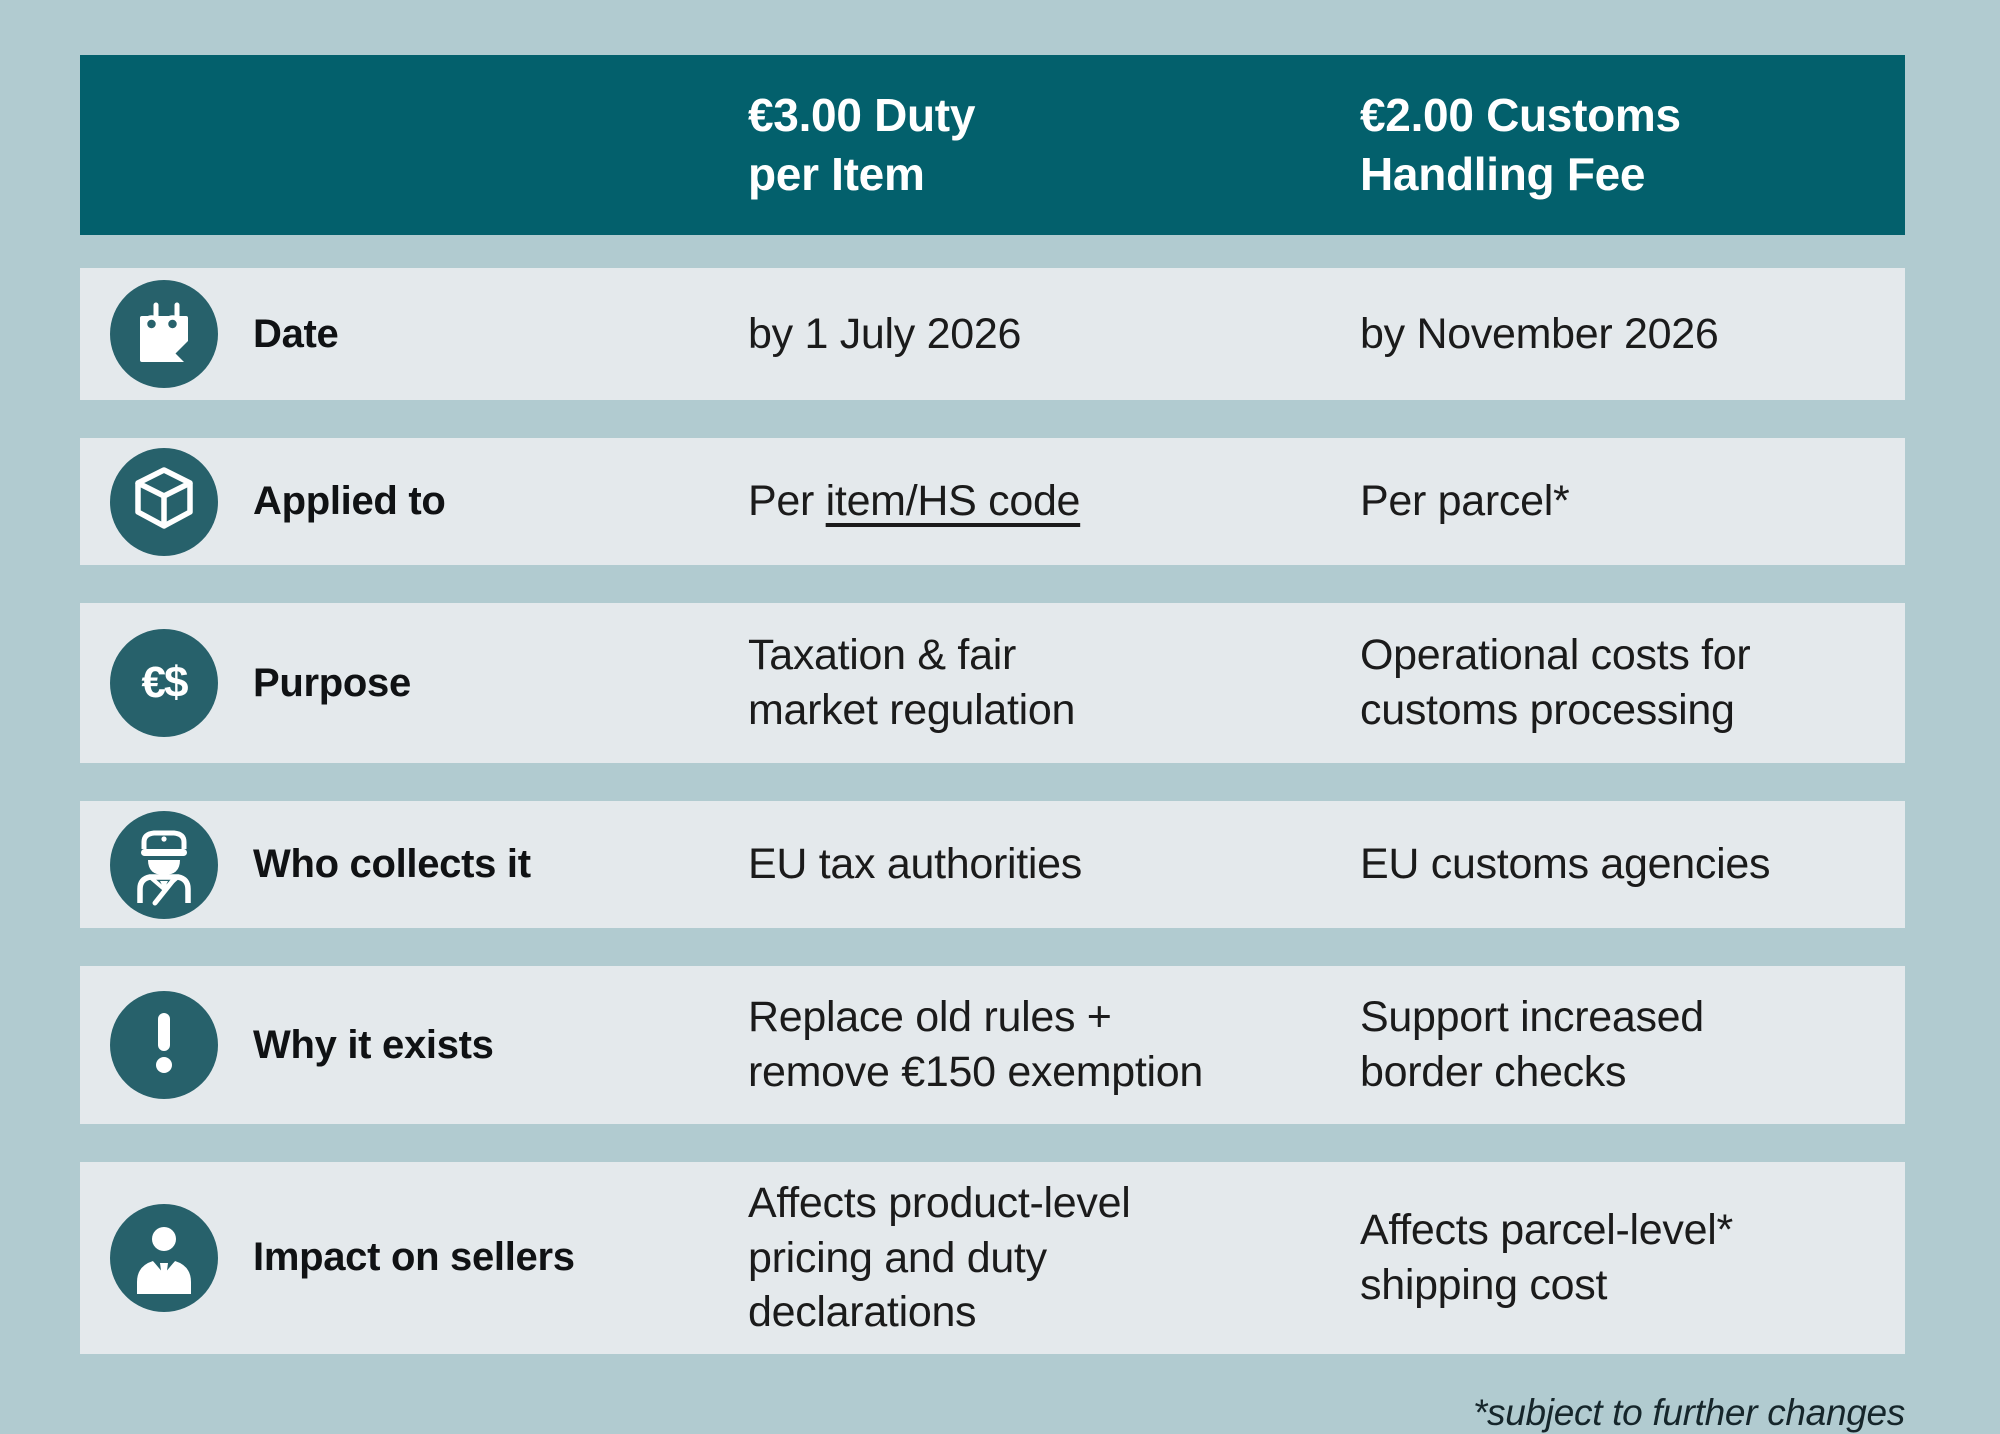 Image resolution: width=2000 pixels, height=1434 pixels. Describe the element at coordinates (862, 144) in the screenshot. I see `header-duty-column: €3.00 Duty per Item` at that location.